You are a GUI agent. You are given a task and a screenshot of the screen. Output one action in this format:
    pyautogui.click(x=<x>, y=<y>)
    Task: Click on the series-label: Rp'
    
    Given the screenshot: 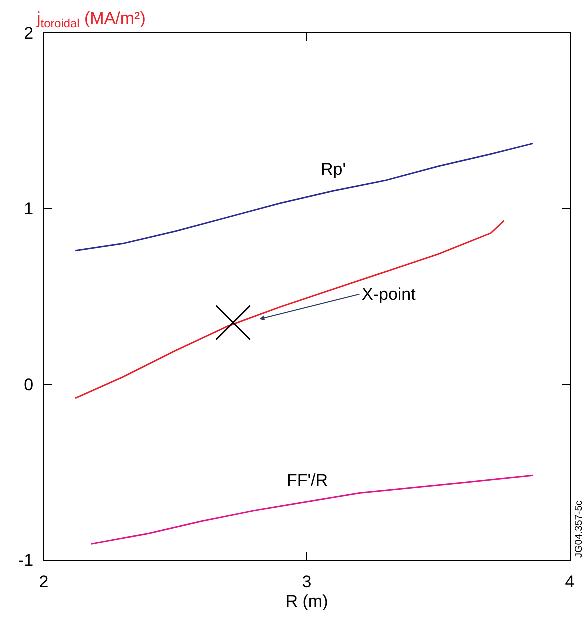 What is the action you would take?
    pyautogui.click(x=333, y=169)
    